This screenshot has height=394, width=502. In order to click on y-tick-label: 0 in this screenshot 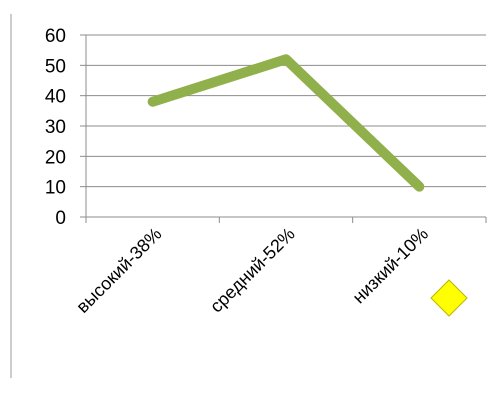, I will do `click(60, 218)`.